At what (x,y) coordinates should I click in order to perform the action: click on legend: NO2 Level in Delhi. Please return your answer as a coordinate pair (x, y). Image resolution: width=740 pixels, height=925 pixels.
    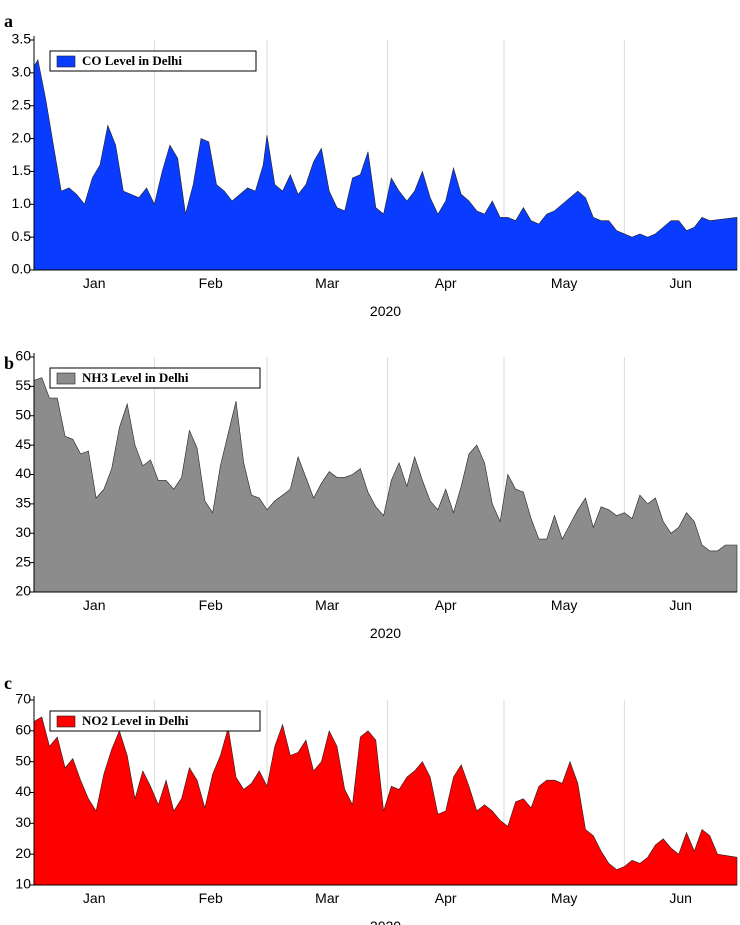
    Looking at the image, I should click on (155, 721).